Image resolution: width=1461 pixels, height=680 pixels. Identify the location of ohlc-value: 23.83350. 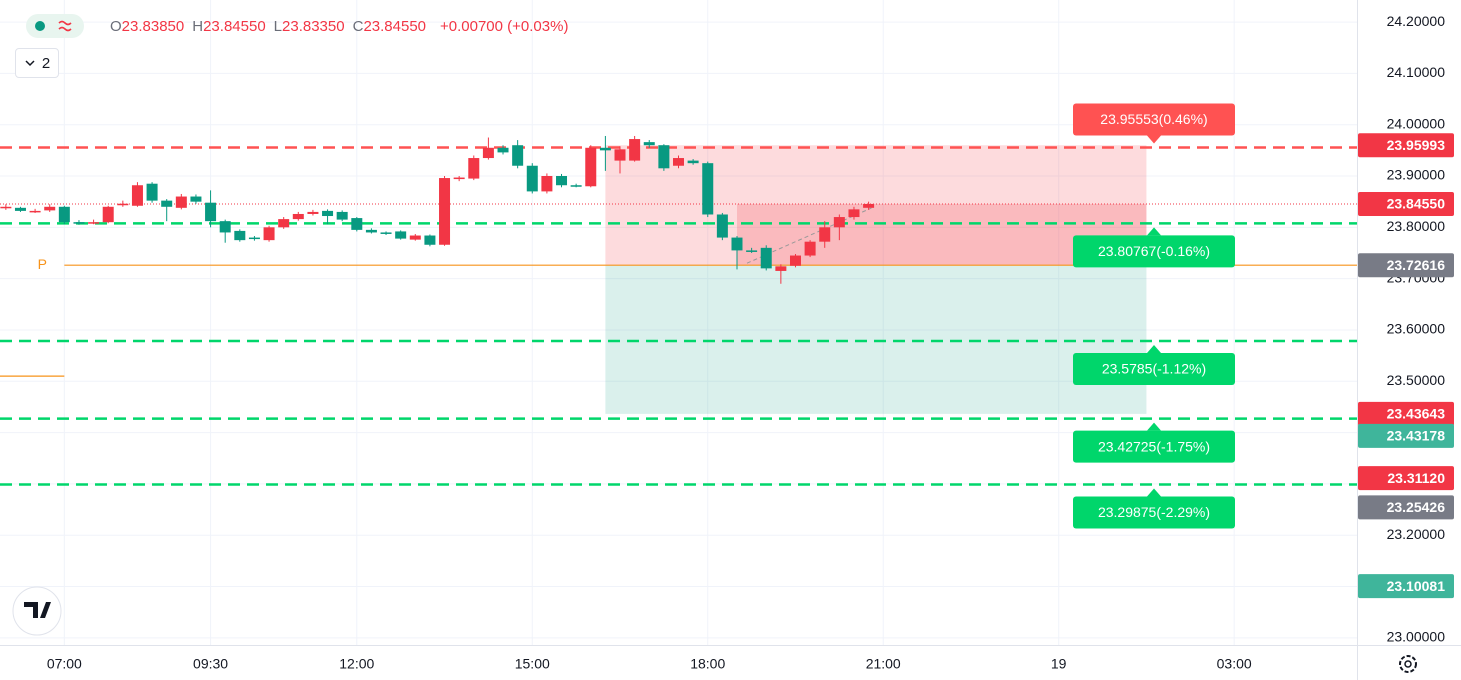
(313, 26).